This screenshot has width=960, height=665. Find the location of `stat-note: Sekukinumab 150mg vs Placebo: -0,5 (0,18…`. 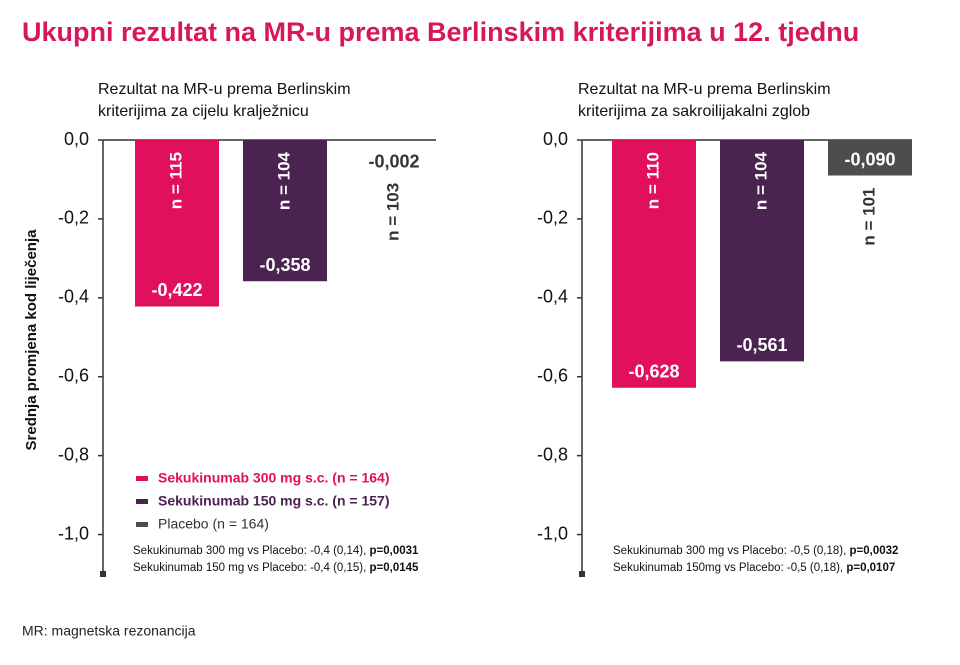

stat-note: Sekukinumab 150mg vs Placebo: -0,5 (0,18… is located at coordinates (754, 568).